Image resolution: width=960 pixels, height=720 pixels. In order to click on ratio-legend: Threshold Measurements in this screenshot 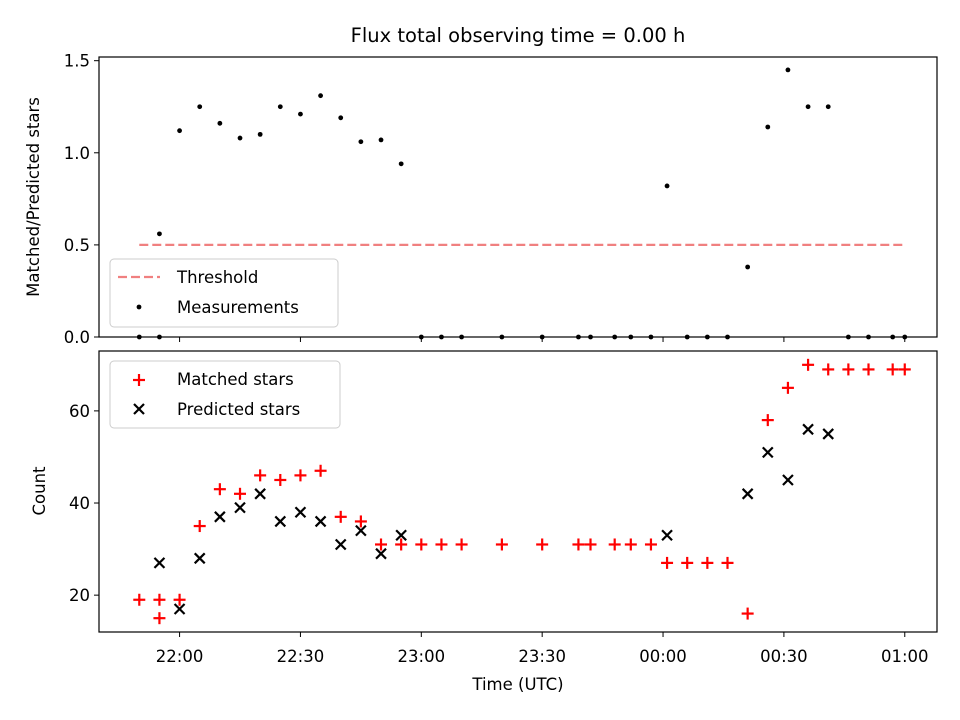, I will do `click(224, 293)`.